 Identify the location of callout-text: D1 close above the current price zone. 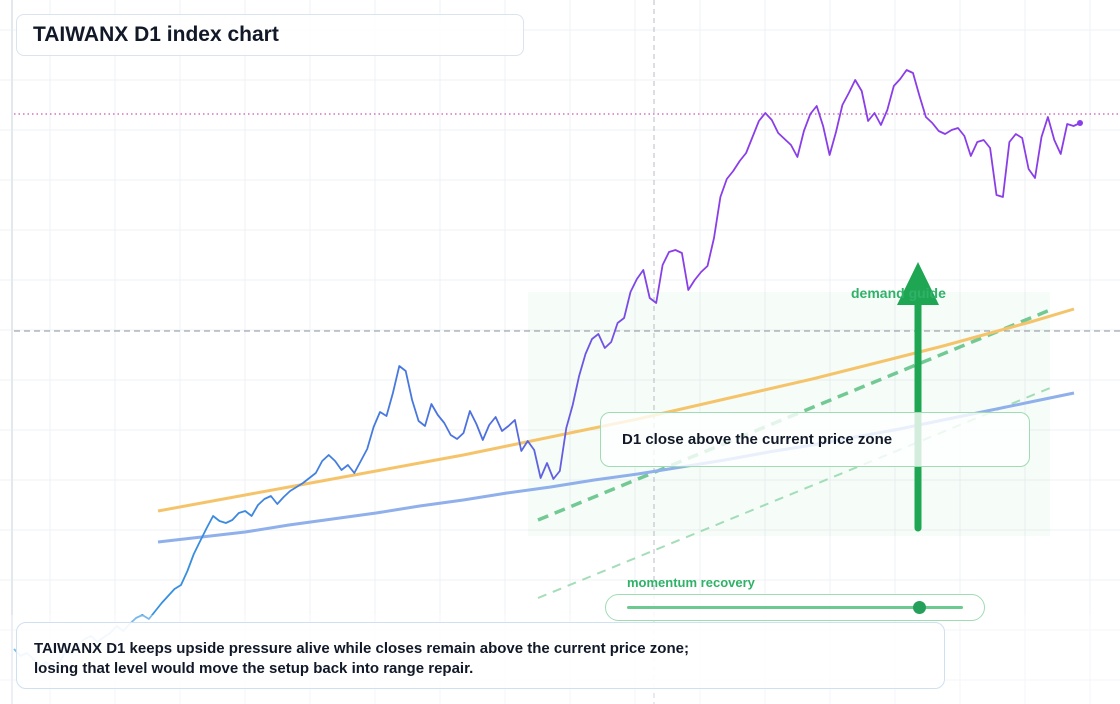
(757, 439).